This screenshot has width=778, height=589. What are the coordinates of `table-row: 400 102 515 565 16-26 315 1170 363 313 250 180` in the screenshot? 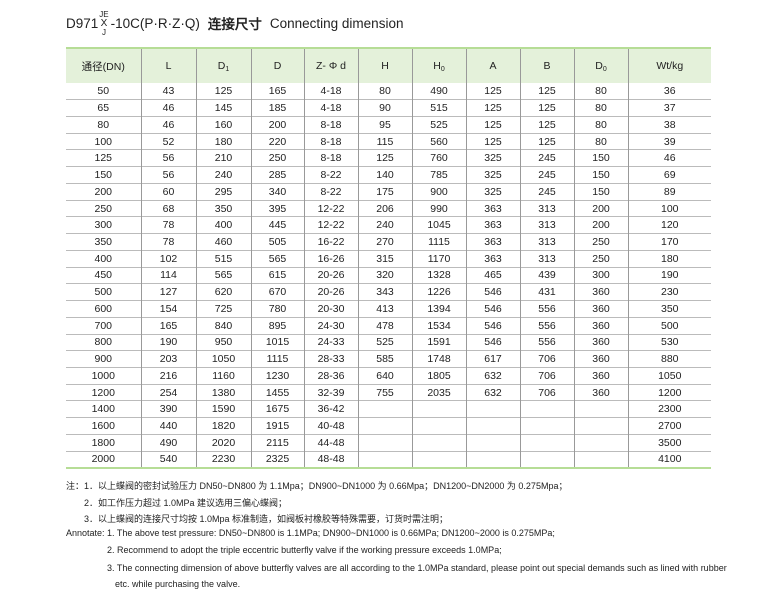 It's located at (388, 258).